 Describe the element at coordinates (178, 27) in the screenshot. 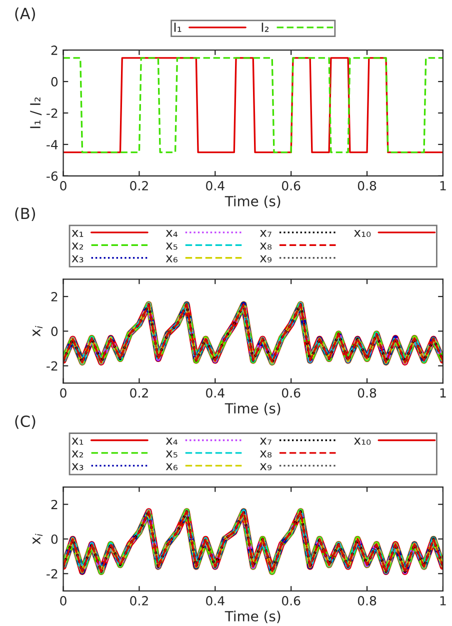

I see `legend-label: I₁` at that location.